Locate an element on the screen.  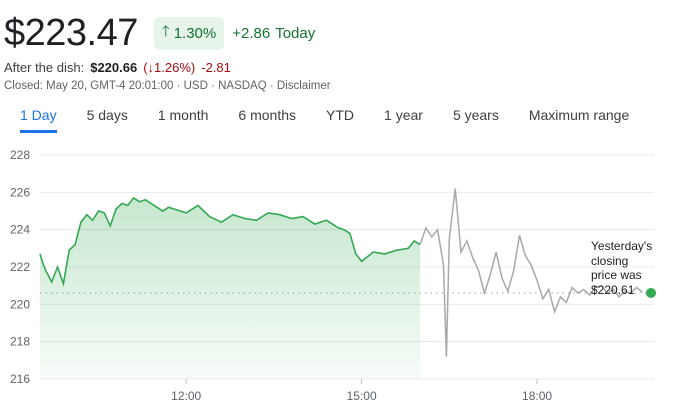
after-hours-row: After the dish: $220.66 (↓1.26%) -2.81 is located at coordinates (117, 67).